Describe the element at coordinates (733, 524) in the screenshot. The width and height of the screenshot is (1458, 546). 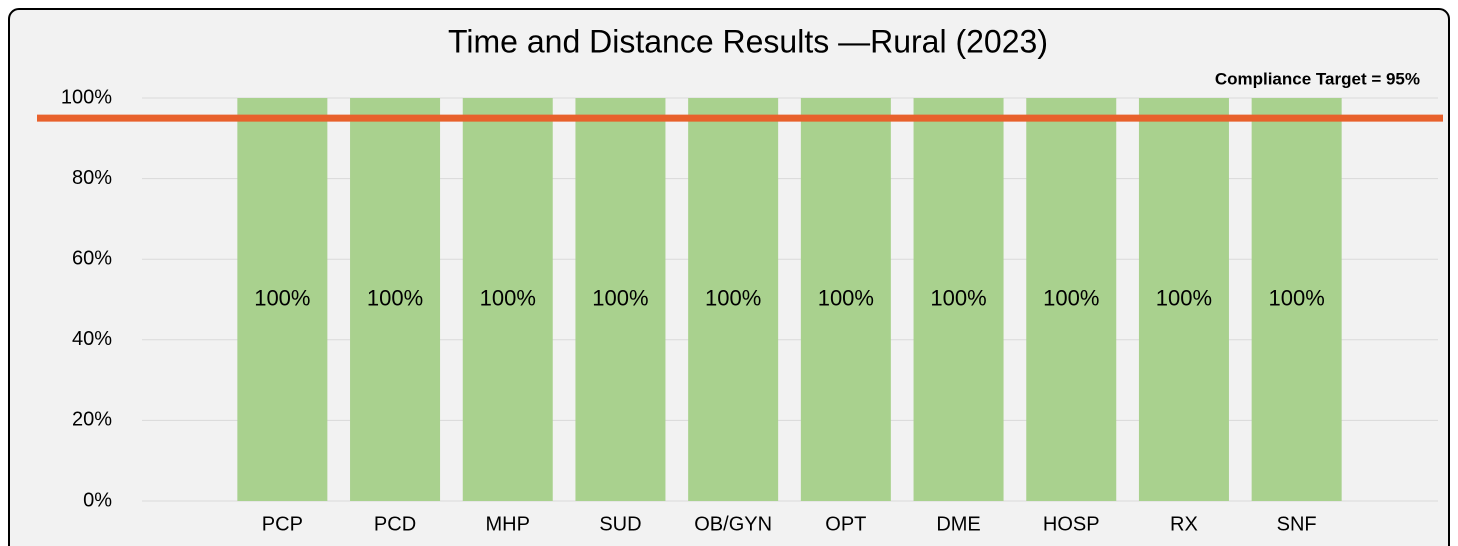
I see `x-tick-label: OB/GYN` at that location.